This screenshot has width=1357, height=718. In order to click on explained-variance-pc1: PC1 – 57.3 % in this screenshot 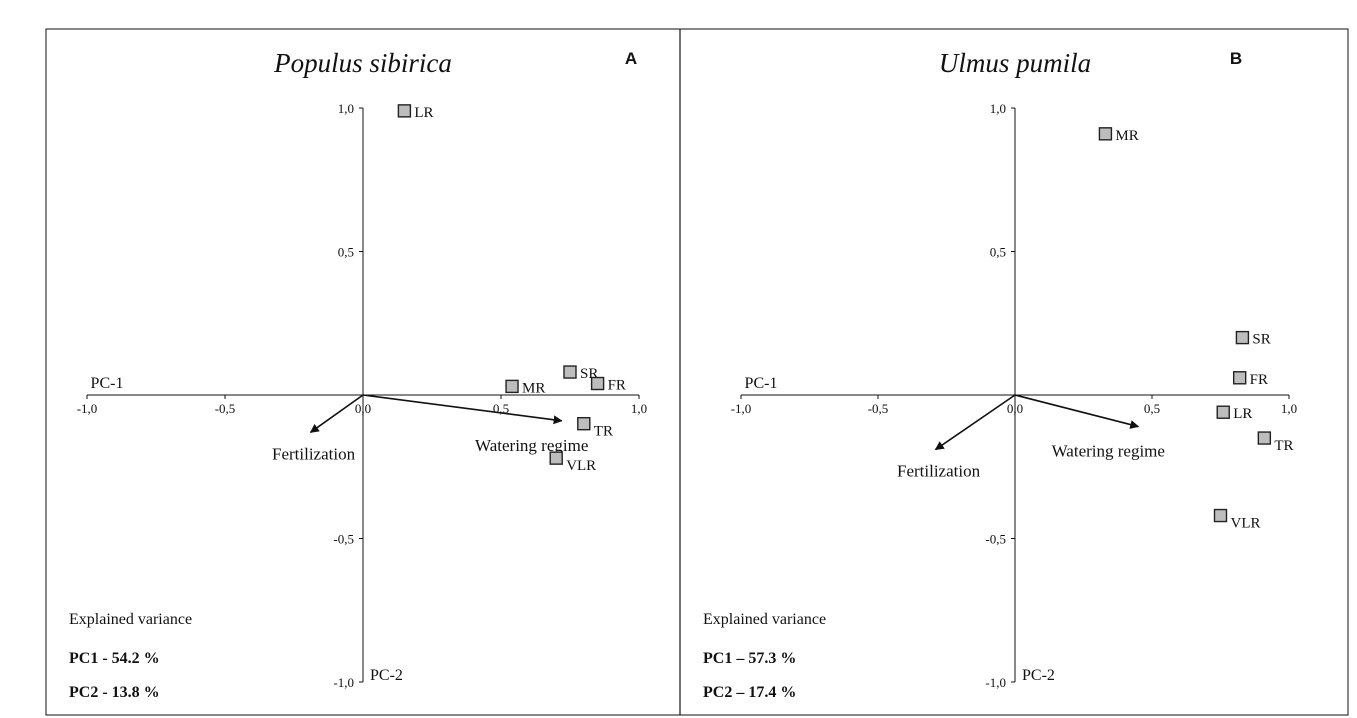, I will do `click(749, 658)`.